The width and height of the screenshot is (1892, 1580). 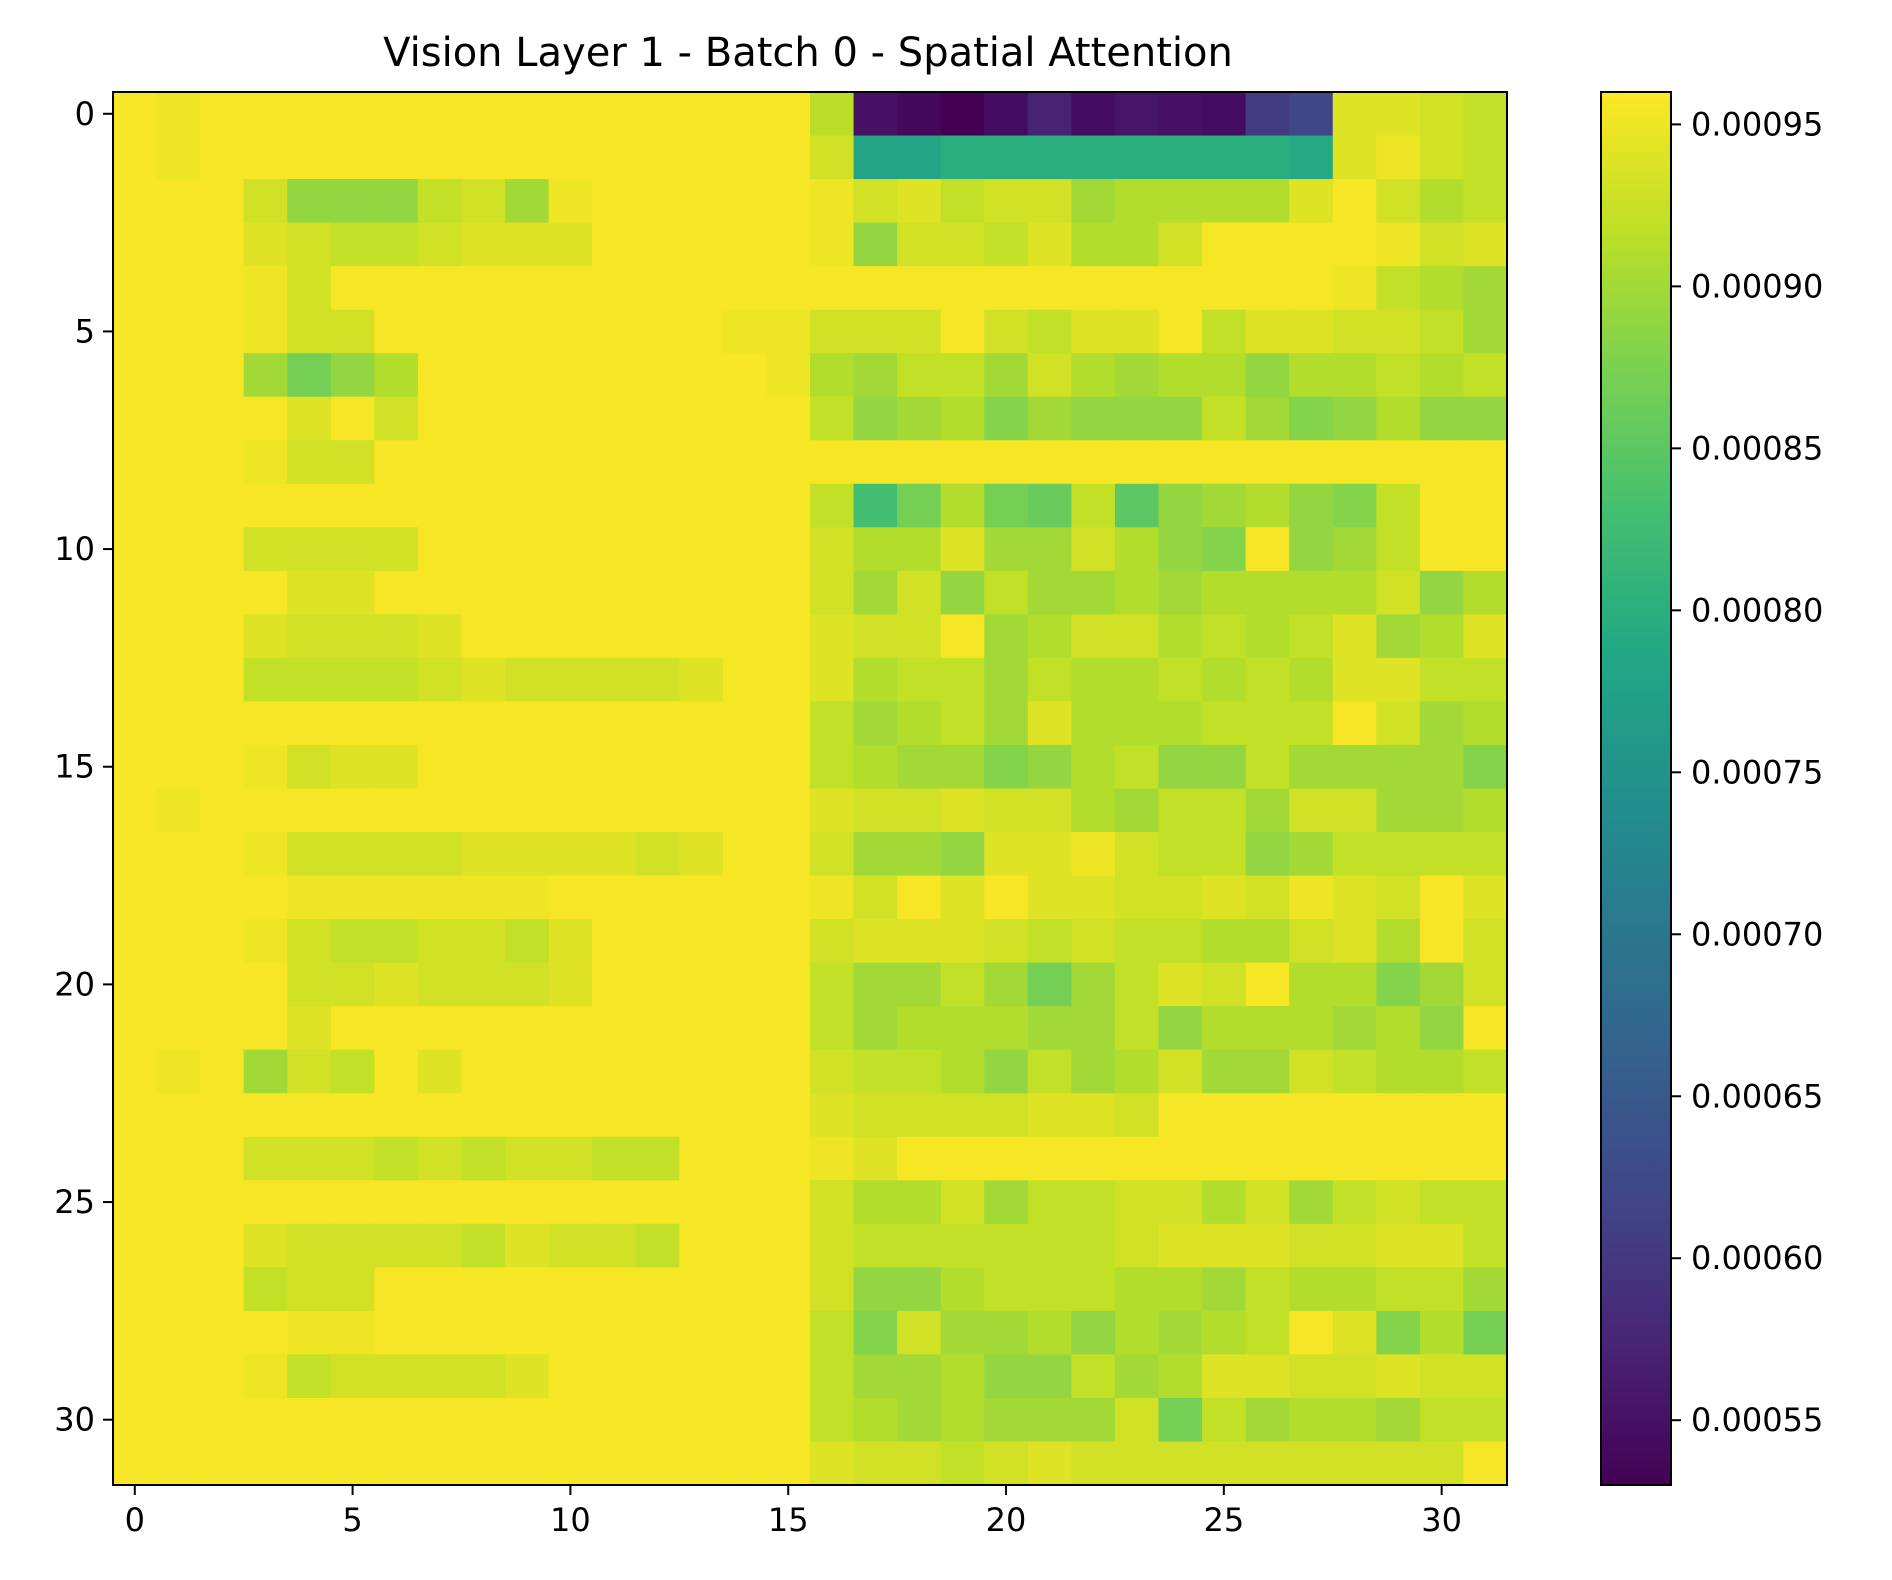 What do you see at coordinates (74, 1420) in the screenshot?
I see `y-tick-label: 30` at bounding box center [74, 1420].